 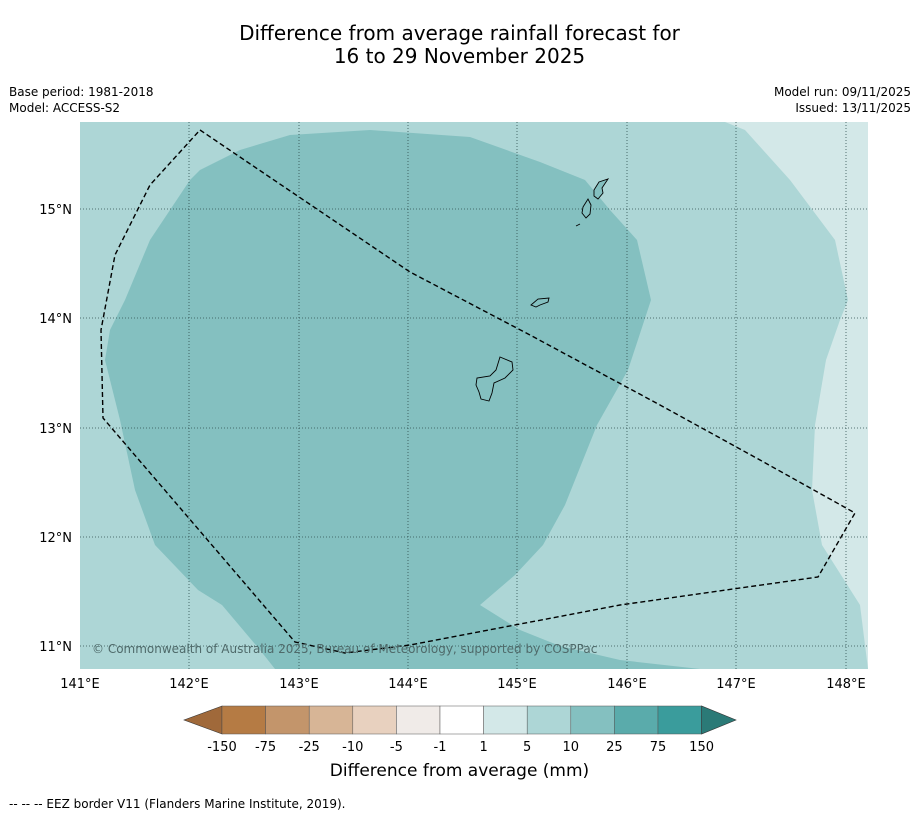 I want to click on aguijan-island, so click(x=578, y=225).